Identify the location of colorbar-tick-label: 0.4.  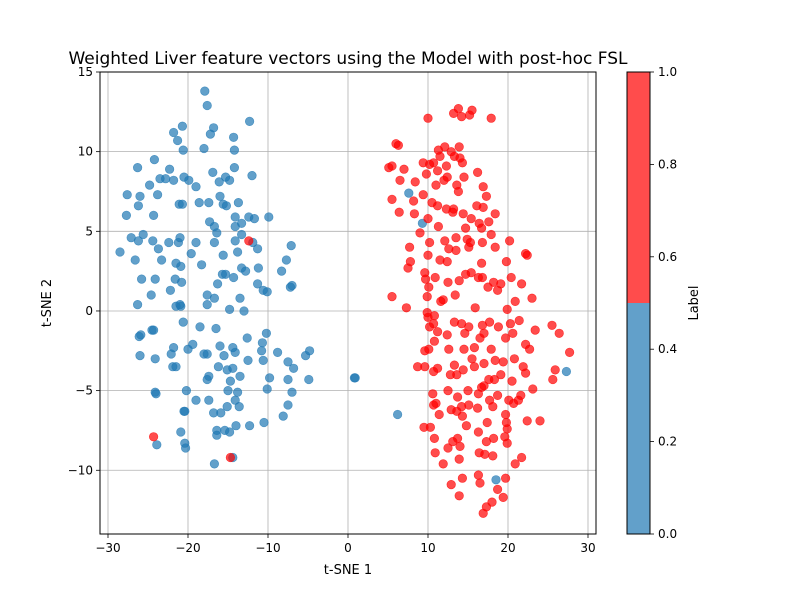
(667, 349).